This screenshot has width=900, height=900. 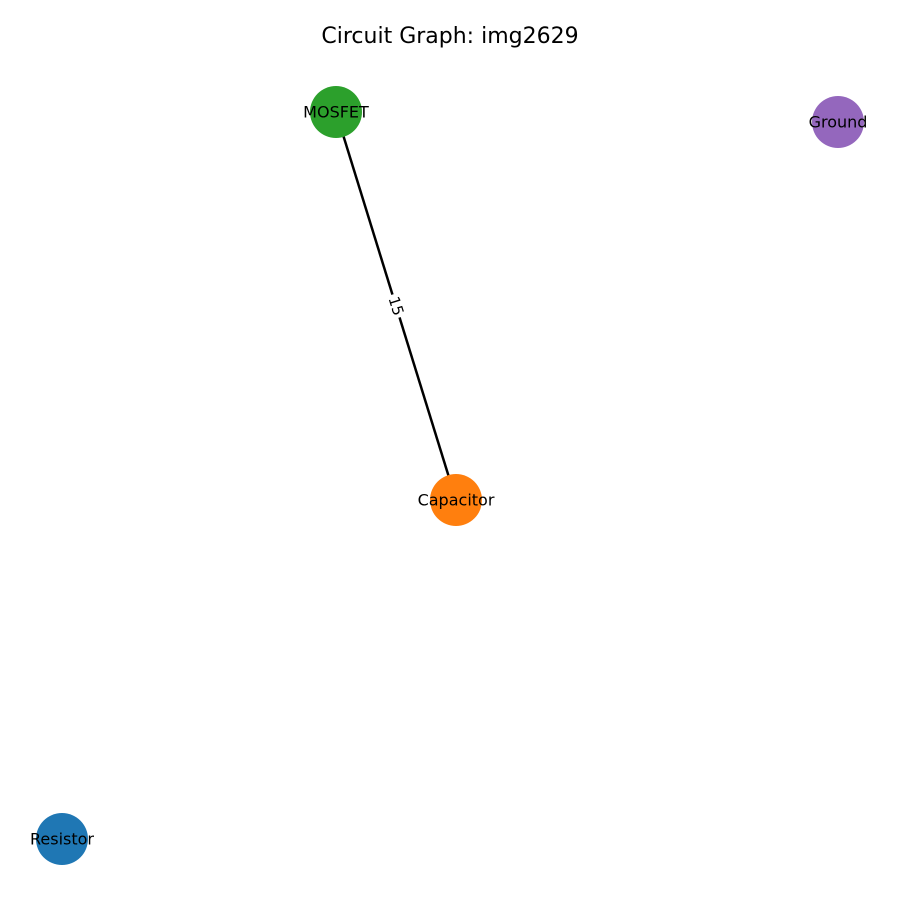 I want to click on graph-title: Circuit Graph: img2629, so click(x=449, y=36).